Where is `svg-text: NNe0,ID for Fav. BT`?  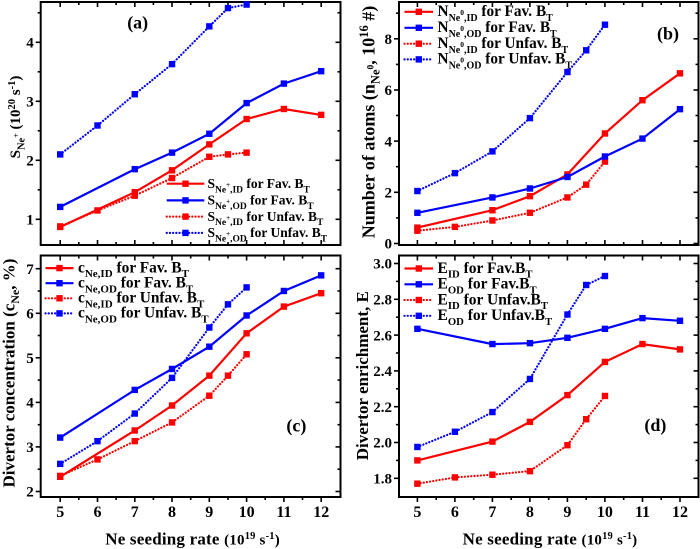
svg-text: NNe0,ID for Fav. BT is located at coordinates (496, 13).